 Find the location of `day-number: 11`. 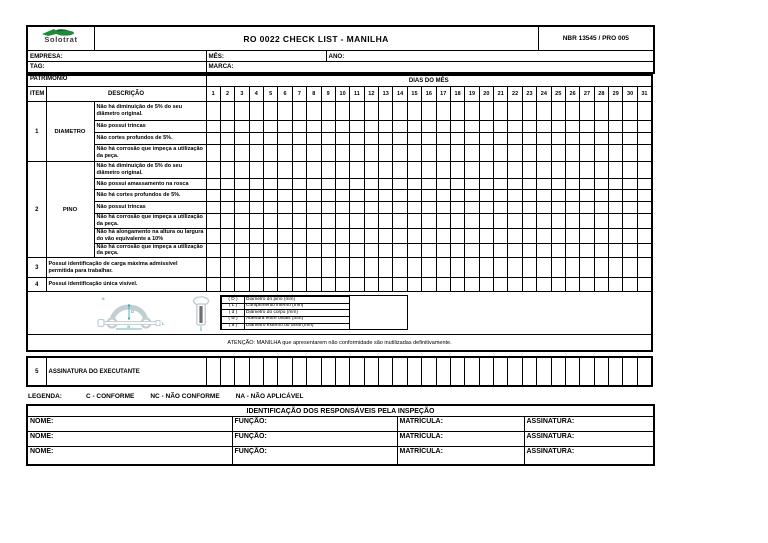

day-number: 11 is located at coordinates (357, 94).